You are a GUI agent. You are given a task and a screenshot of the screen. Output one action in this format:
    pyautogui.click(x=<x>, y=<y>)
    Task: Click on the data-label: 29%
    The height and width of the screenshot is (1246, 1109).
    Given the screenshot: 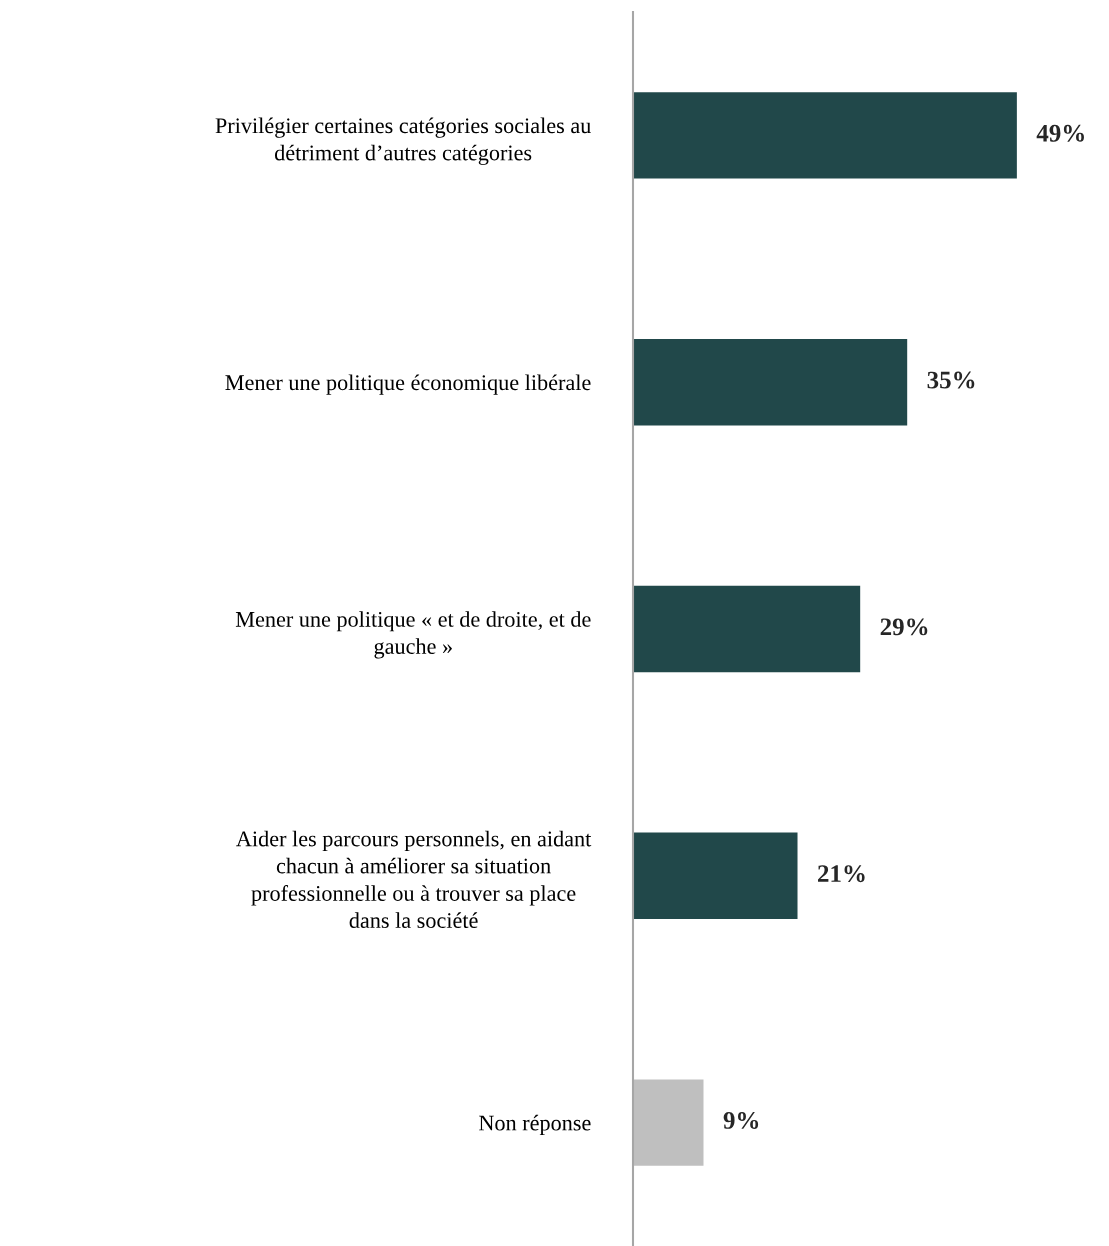 What is the action you would take?
    pyautogui.click(x=904, y=627)
    